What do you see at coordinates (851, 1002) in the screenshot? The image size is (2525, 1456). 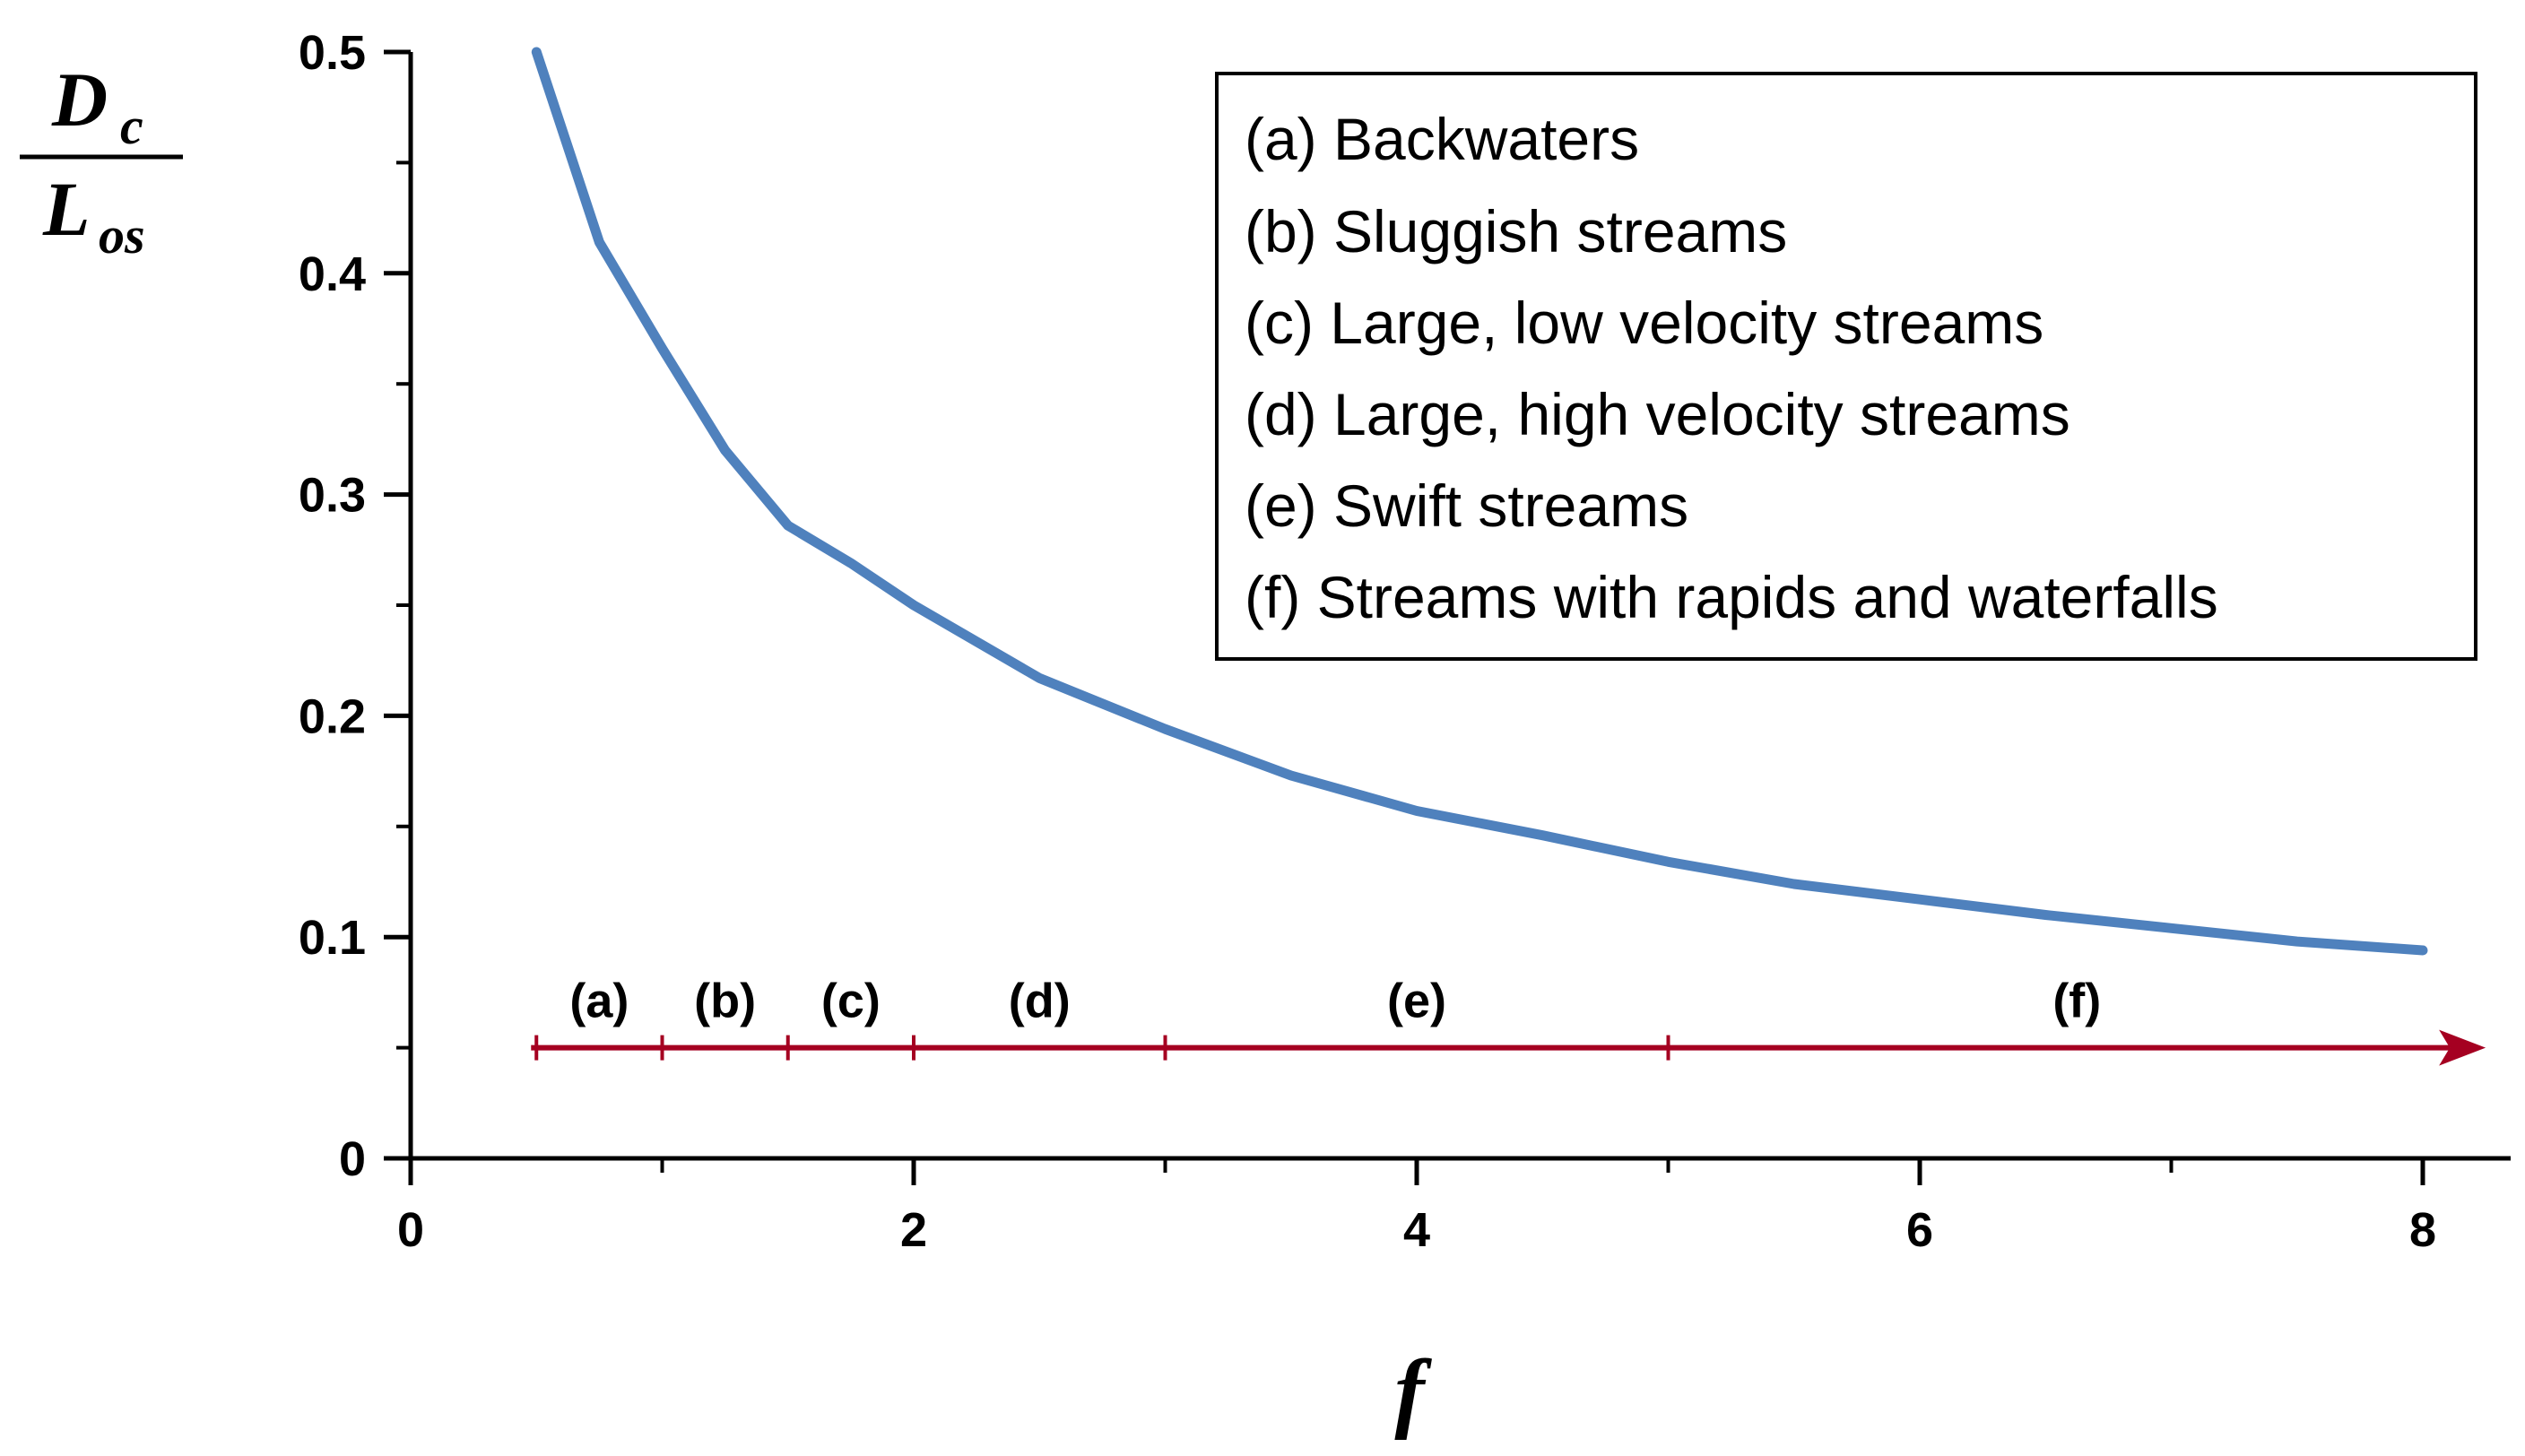 I see `region-label-2: (c)` at bounding box center [851, 1002].